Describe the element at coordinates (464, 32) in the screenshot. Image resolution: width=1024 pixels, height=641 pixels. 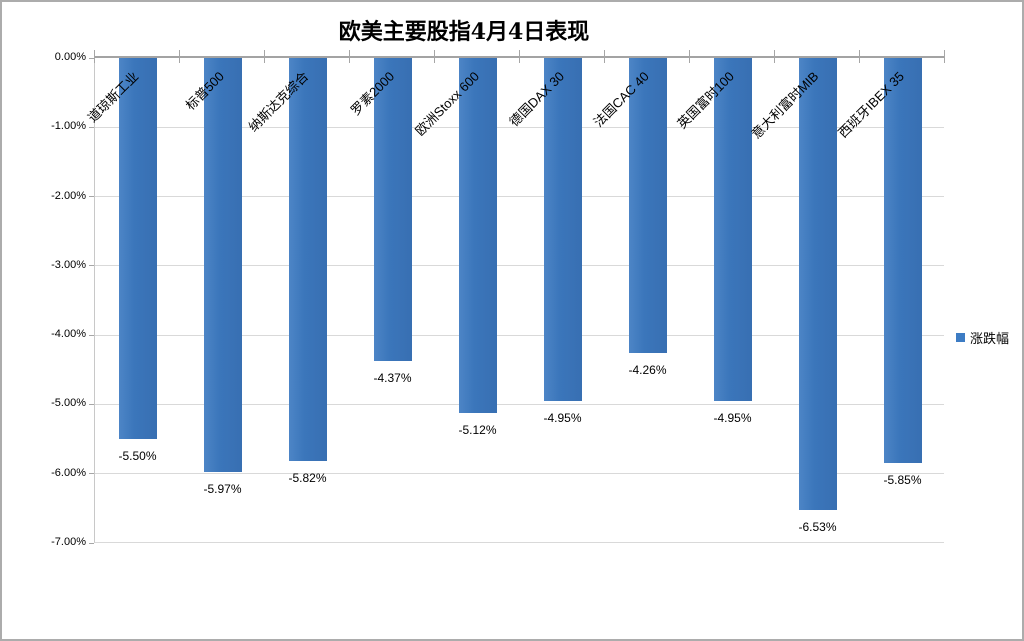
I see `chart-title: 欧美主要股指4月4日表现` at that location.